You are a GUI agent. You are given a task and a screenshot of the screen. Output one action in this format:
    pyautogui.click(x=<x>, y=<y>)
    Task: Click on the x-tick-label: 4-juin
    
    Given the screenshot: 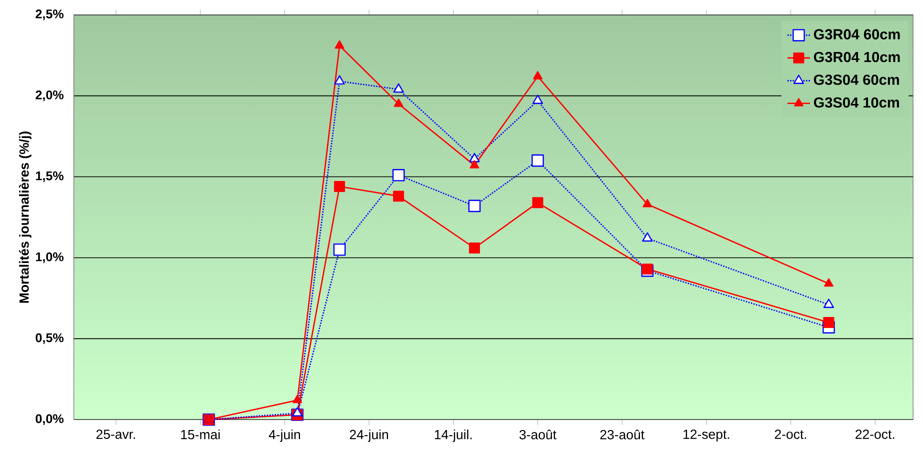 What is the action you would take?
    pyautogui.click(x=284, y=435)
    